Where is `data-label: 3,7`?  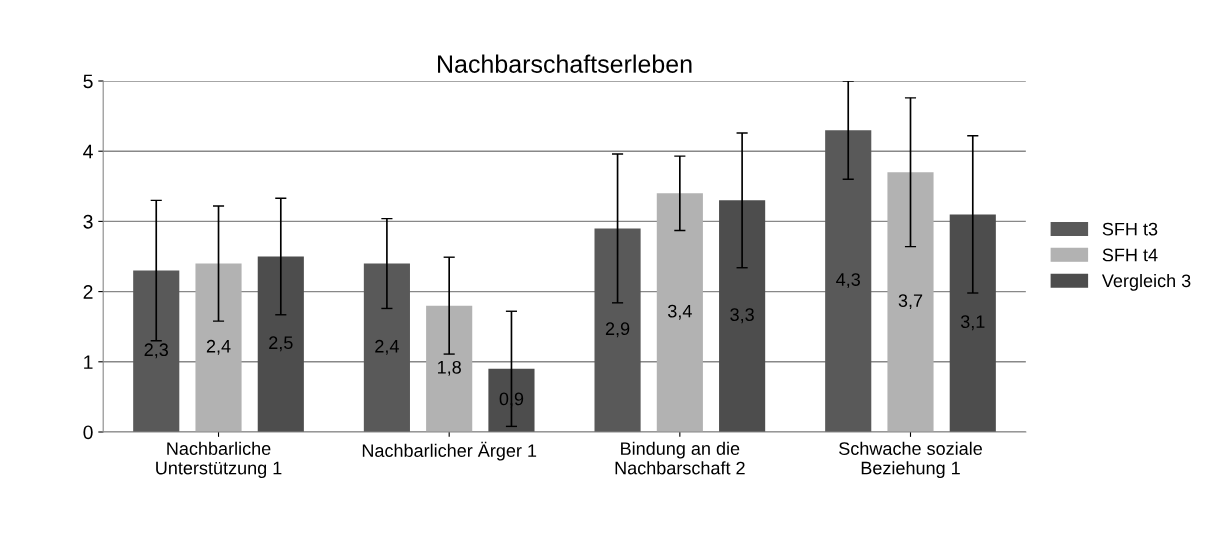
data-label: 3,7 is located at coordinates (910, 302).